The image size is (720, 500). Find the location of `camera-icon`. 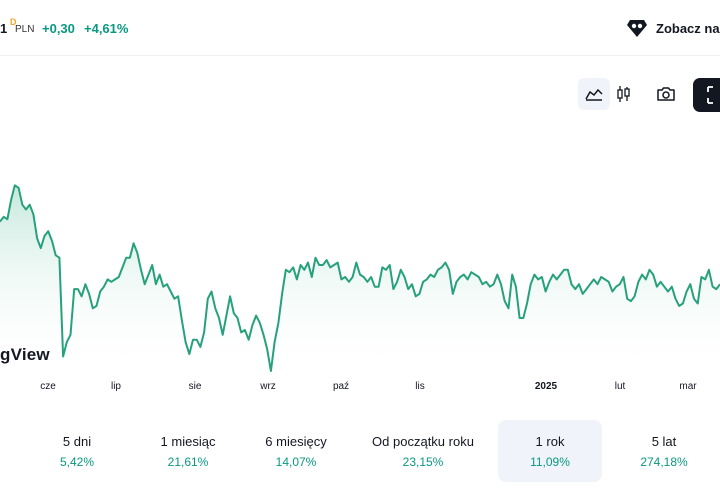

camera-icon is located at coordinates (666, 94).